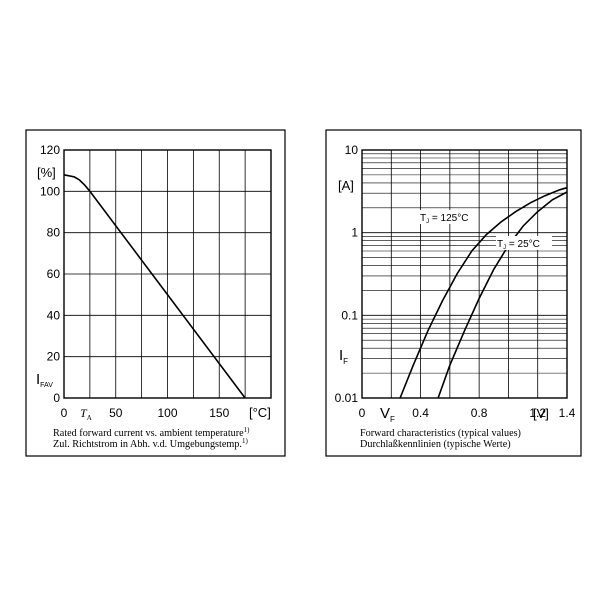 The width and height of the screenshot is (600, 605). I want to click on x-tick-label: 1.4, so click(567, 413).